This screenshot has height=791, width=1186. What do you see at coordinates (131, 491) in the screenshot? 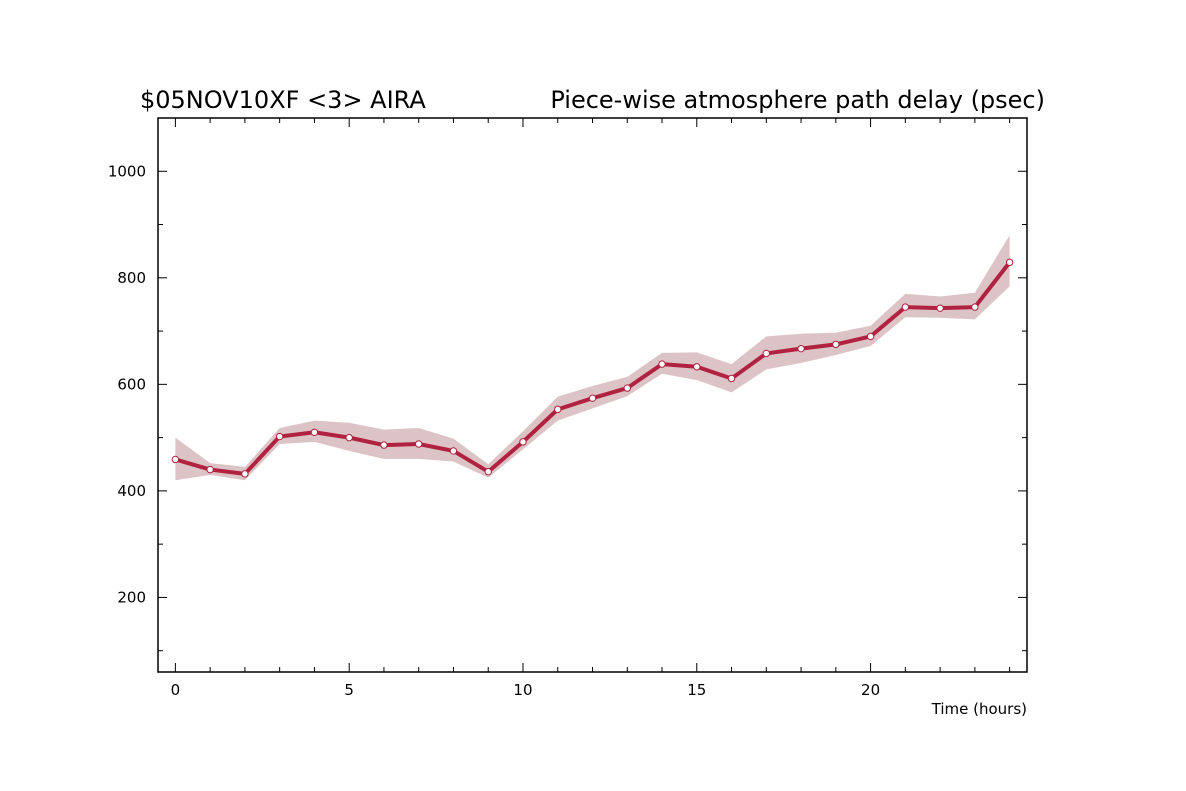
I see `y-tick-label: 400` at bounding box center [131, 491].